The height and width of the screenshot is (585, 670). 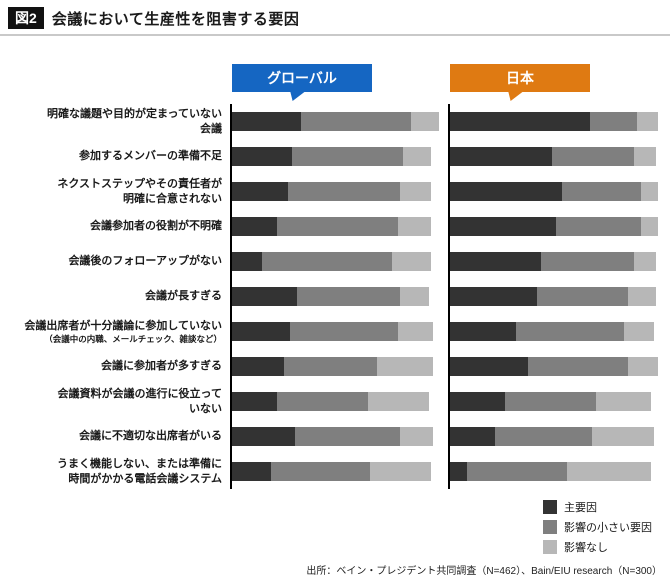 I want to click on category-label: 会議に不適切な出席者がいる, so click(x=119, y=436).